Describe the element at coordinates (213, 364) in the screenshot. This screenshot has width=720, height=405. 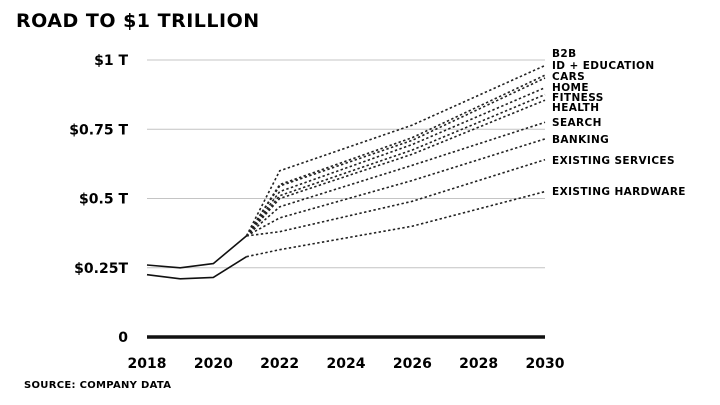
I see `x-tick-label: 2020` at that location.